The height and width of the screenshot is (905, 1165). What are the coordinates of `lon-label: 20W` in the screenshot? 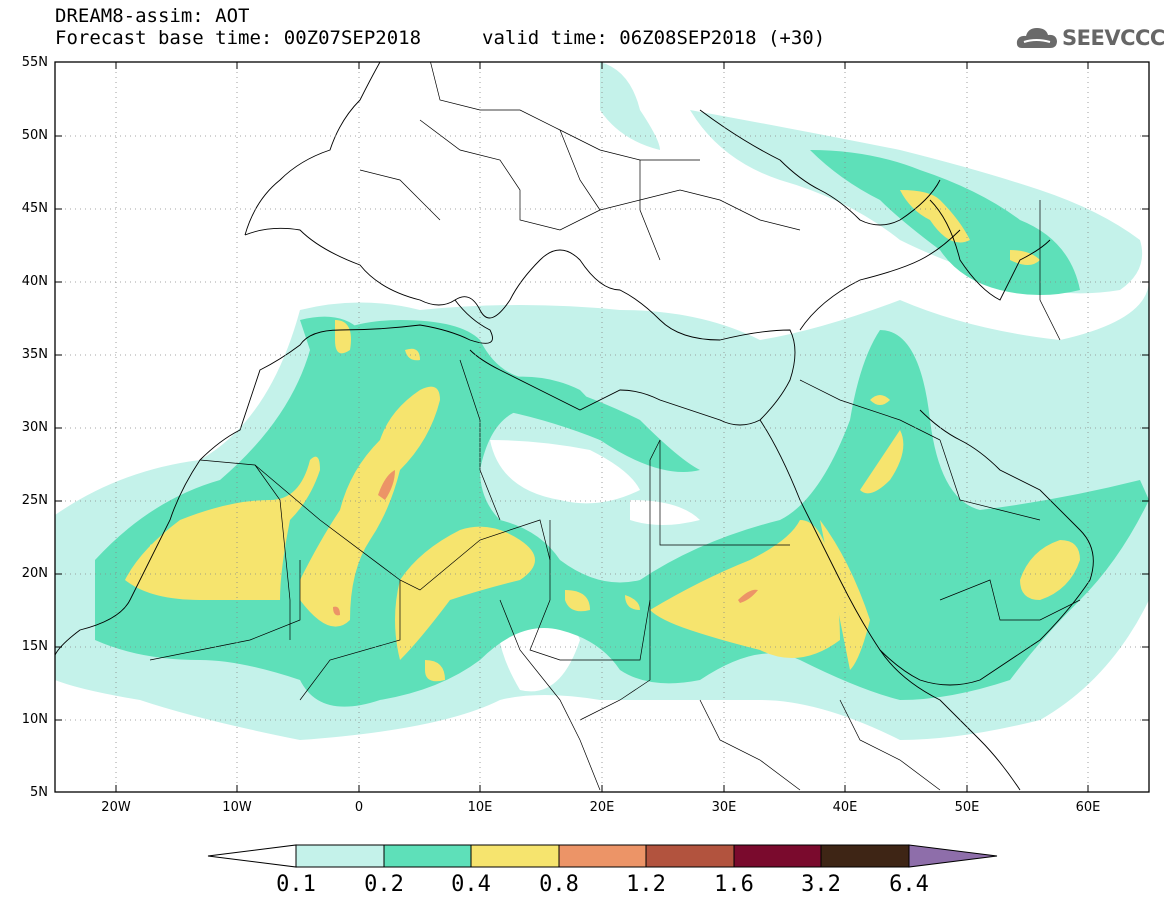 It's located at (116, 807).